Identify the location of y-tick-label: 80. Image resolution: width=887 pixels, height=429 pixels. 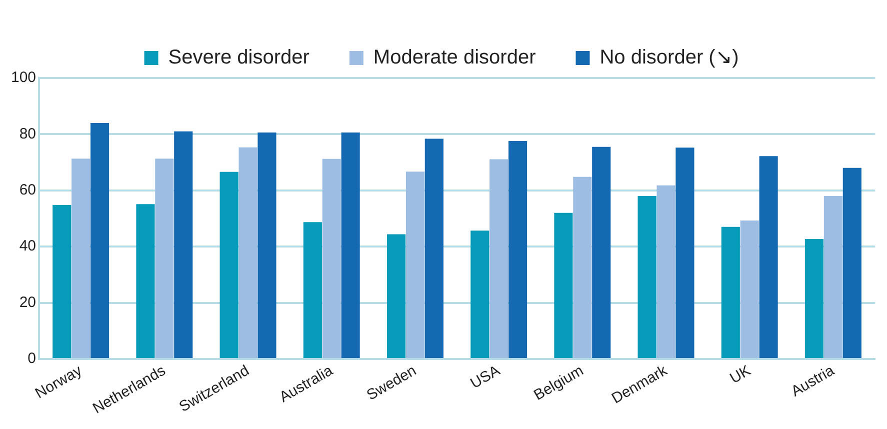
(27, 133).